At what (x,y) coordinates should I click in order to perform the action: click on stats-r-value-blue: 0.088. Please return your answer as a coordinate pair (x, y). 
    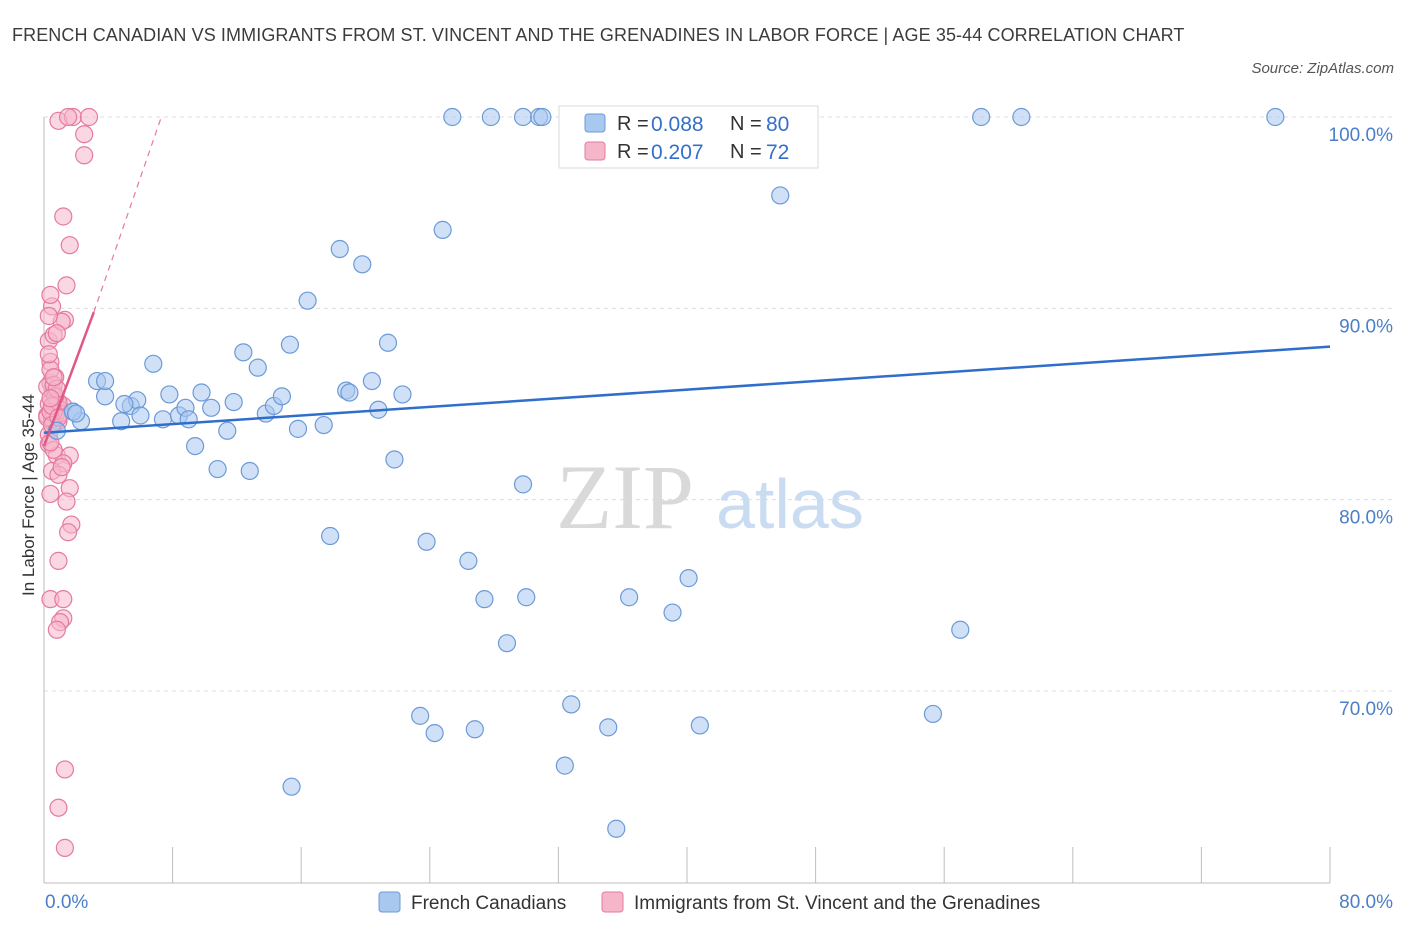
    Looking at the image, I should click on (677, 124).